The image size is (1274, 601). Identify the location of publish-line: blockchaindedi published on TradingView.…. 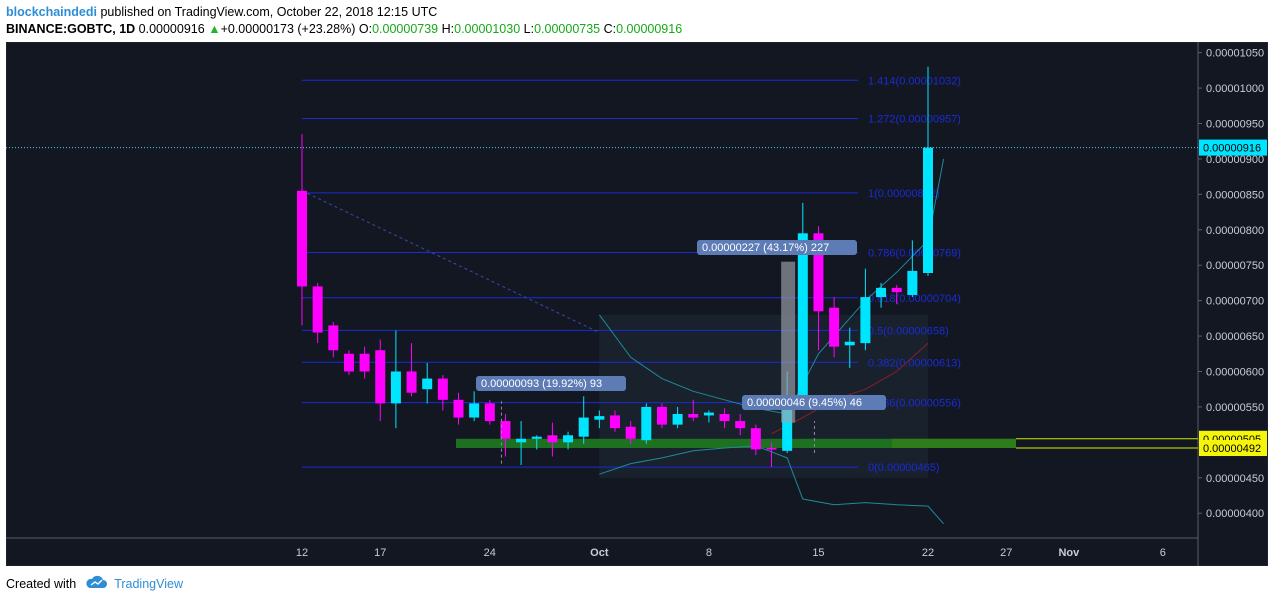
(344, 12).